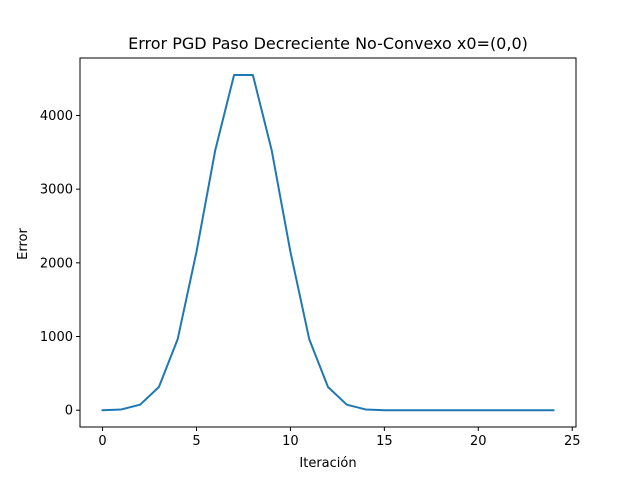 This screenshot has height=480, width=640. What do you see at coordinates (102, 441) in the screenshot?
I see `x-tick-label: 0` at bounding box center [102, 441].